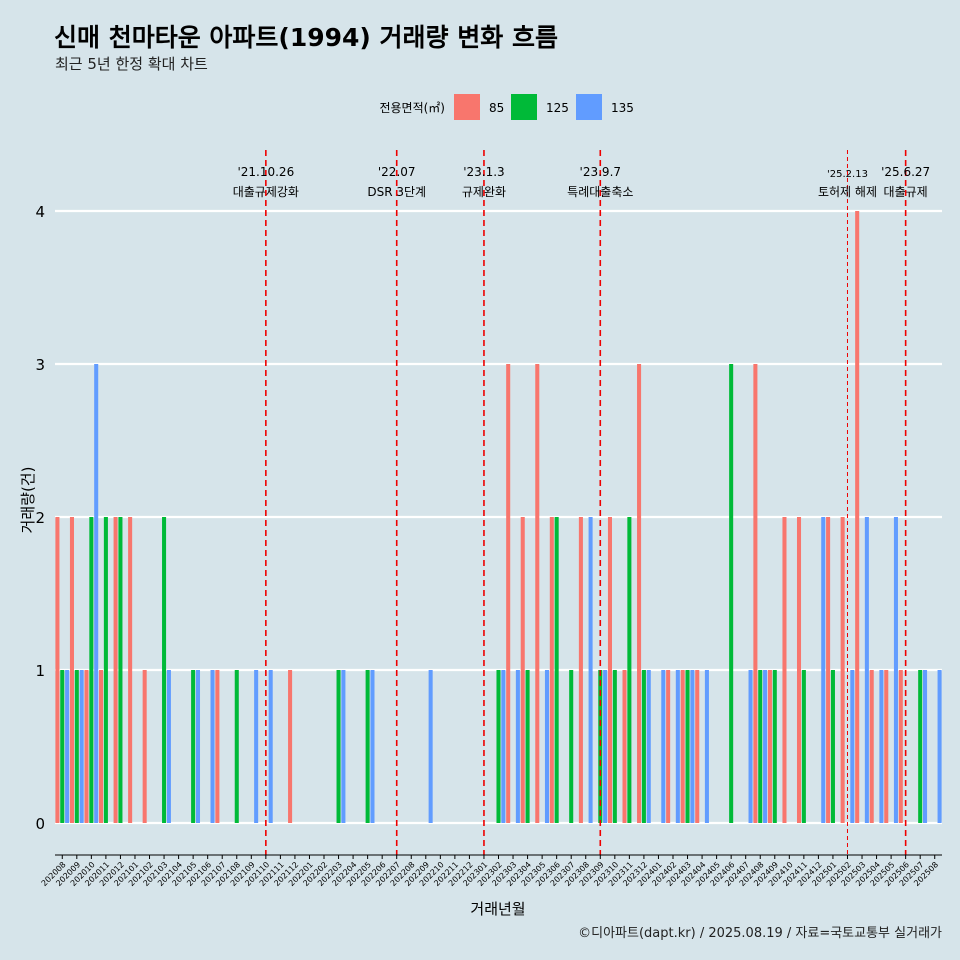 The height and width of the screenshot is (960, 960). I want to click on y-axis-label: 거래량(건), so click(28, 500).